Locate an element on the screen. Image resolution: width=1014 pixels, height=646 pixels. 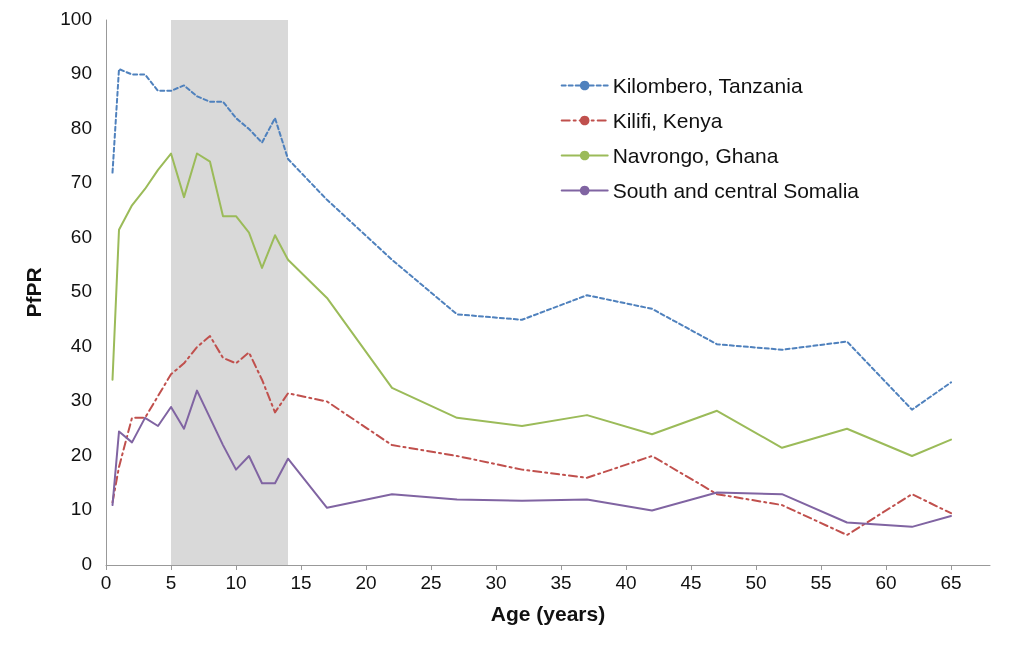
x-tick-label: 5 is located at coordinates (171, 582).